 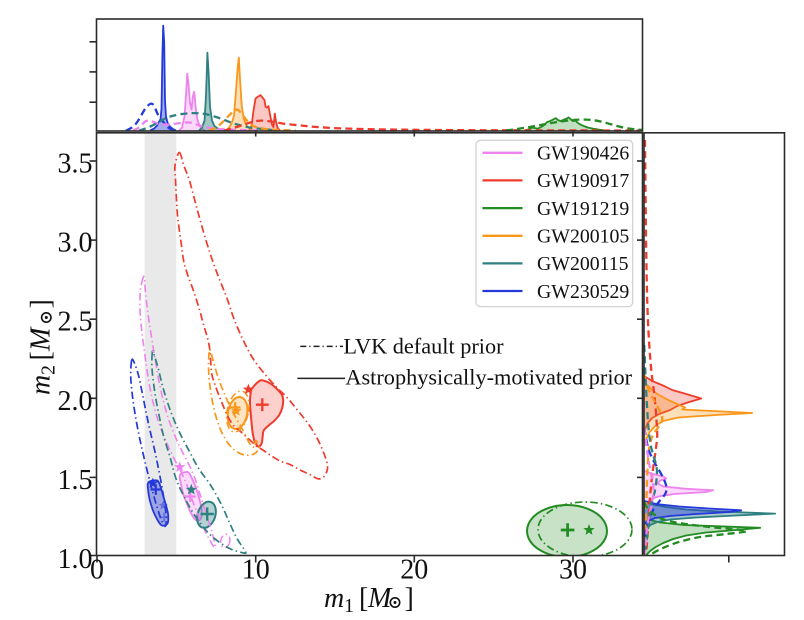 What do you see at coordinates (583, 264) in the screenshot?
I see `svg-text: GW200115` at bounding box center [583, 264].